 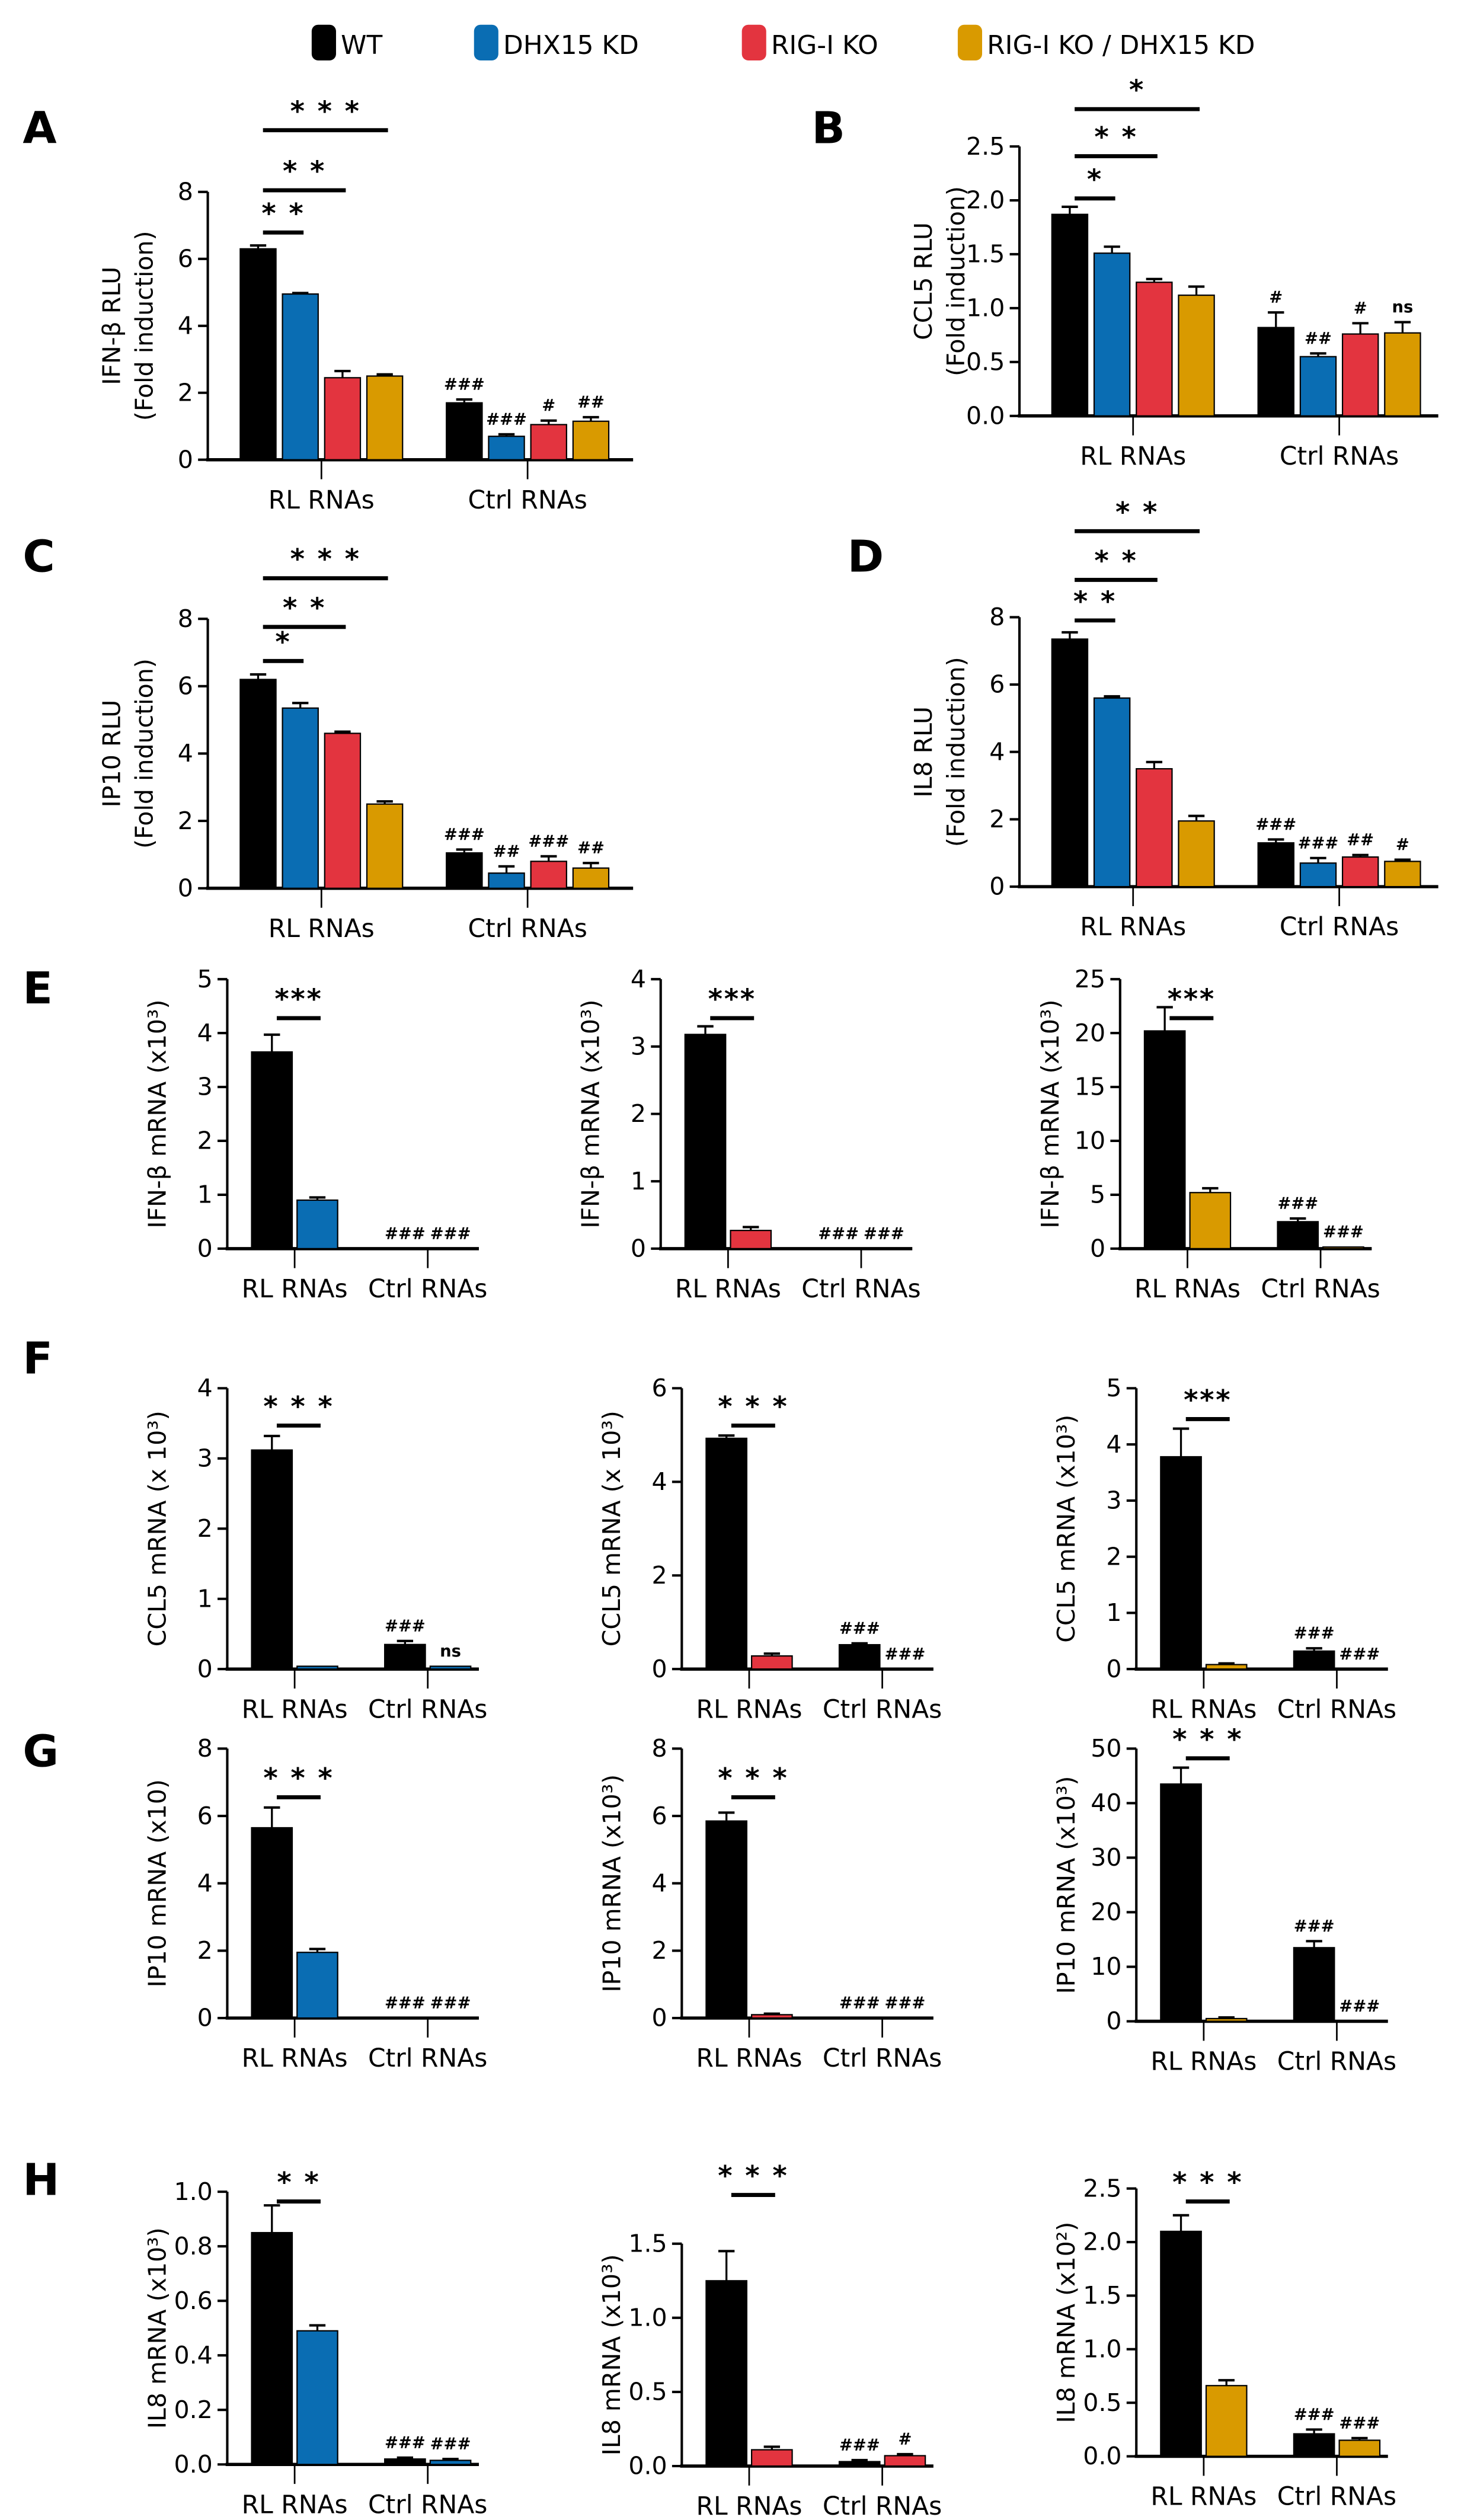 What do you see at coordinates (985, 201) in the screenshot?
I see `y-tick-label: 2.0` at bounding box center [985, 201].